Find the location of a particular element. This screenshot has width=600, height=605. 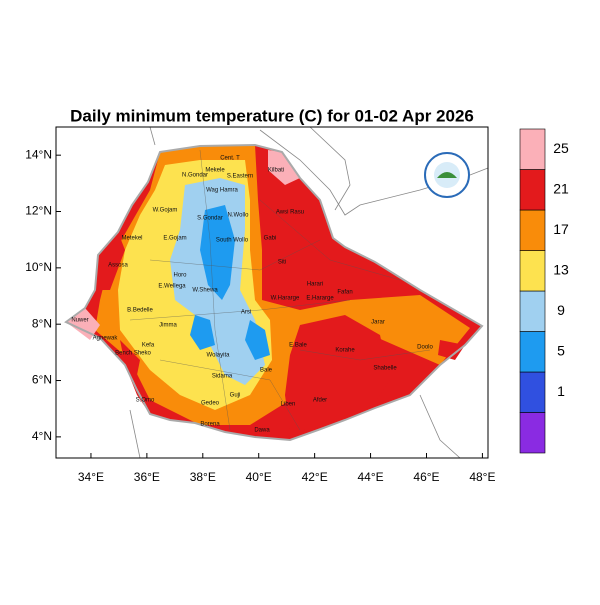

zone-label: E.Bale is located at coordinates (298, 346).